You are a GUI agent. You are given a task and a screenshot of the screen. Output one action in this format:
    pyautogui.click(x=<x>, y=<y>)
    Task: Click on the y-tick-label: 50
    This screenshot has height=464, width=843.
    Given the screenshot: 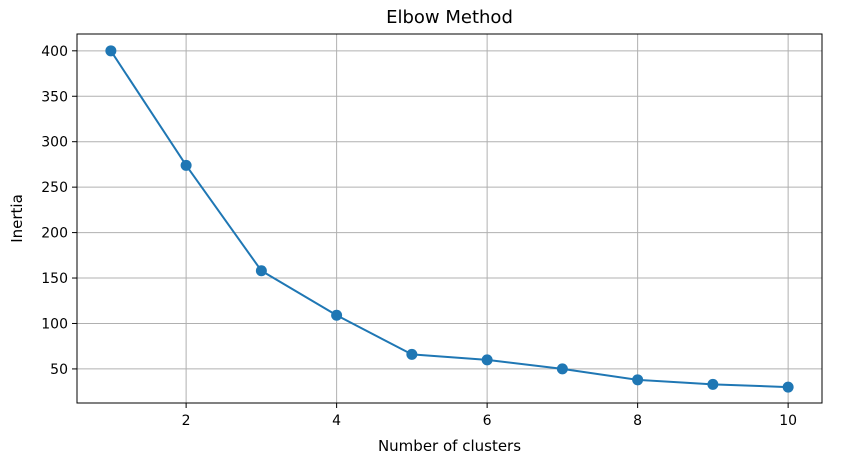 What is the action you would take?
    pyautogui.click(x=59, y=370)
    